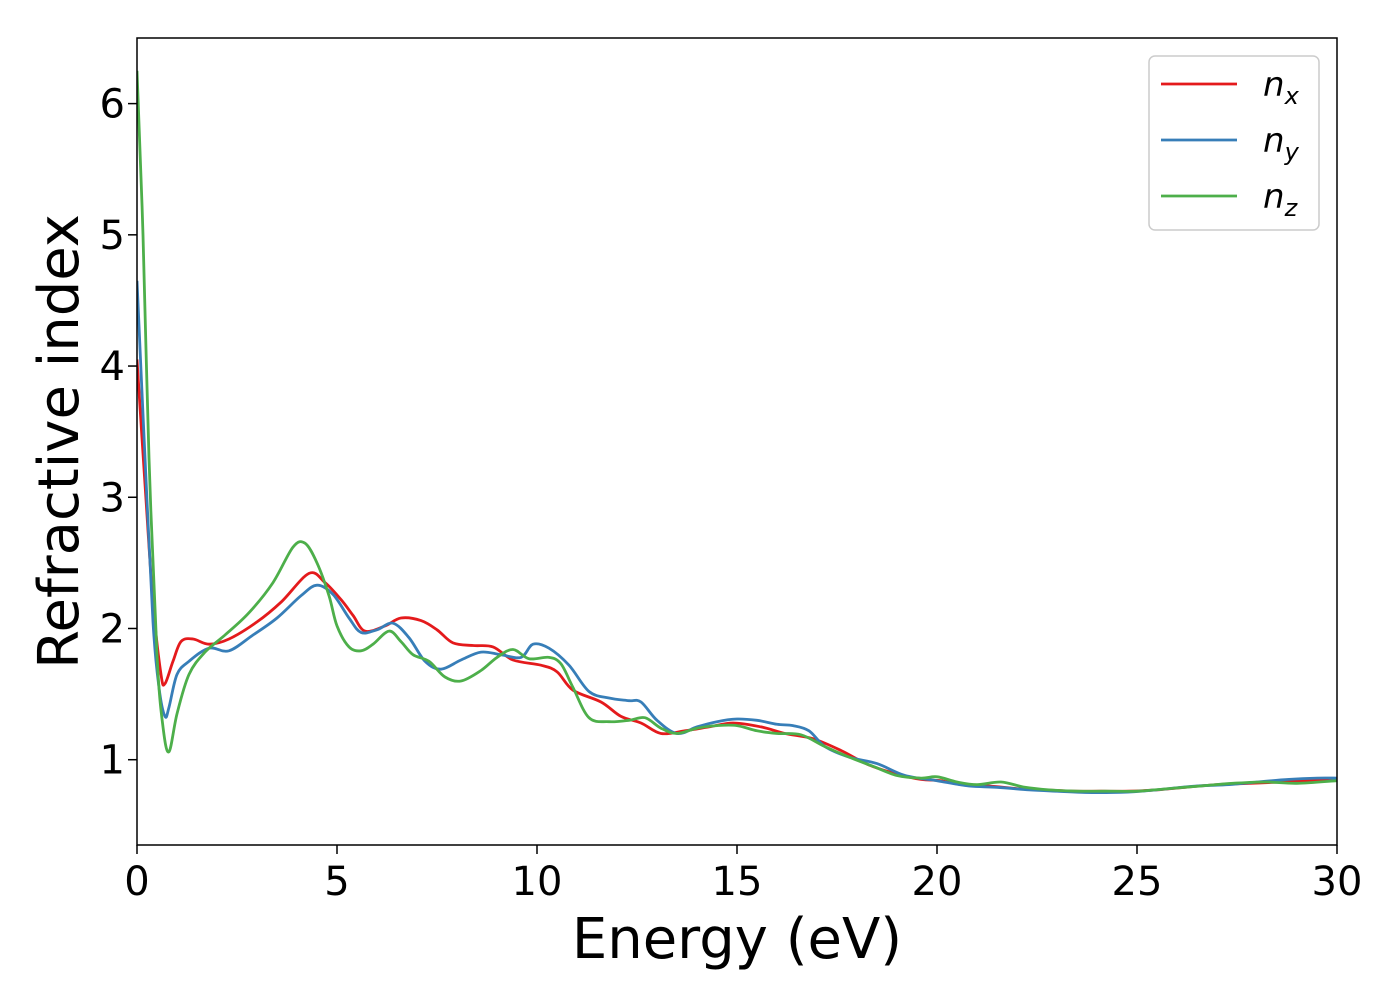 This screenshot has width=1400, height=1000. I want to click on x-tick-label: 20, so click(937, 882).